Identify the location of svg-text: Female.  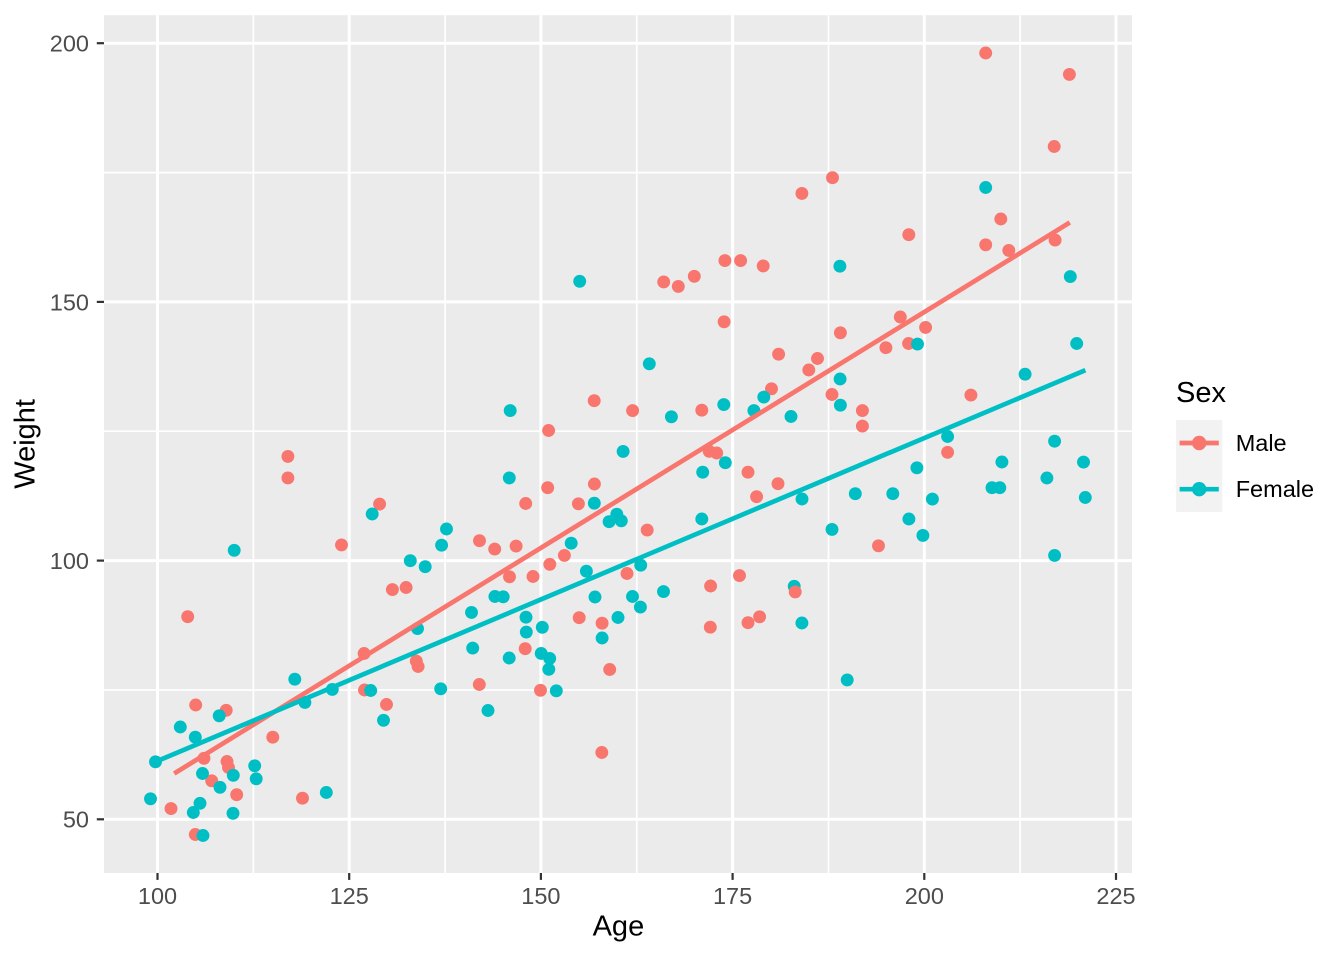
(1275, 489).